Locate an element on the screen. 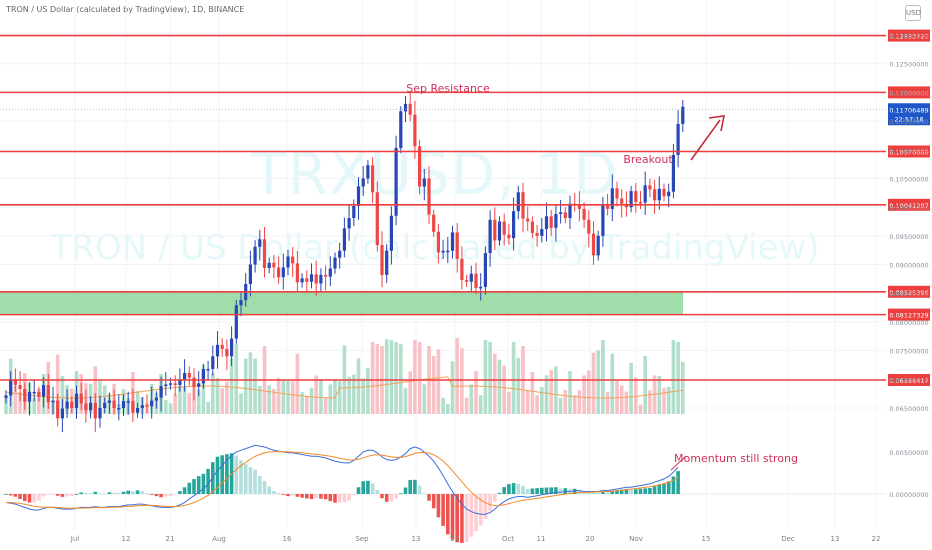 The height and width of the screenshot is (550, 932). level-badge is located at coordinates (909, 92).